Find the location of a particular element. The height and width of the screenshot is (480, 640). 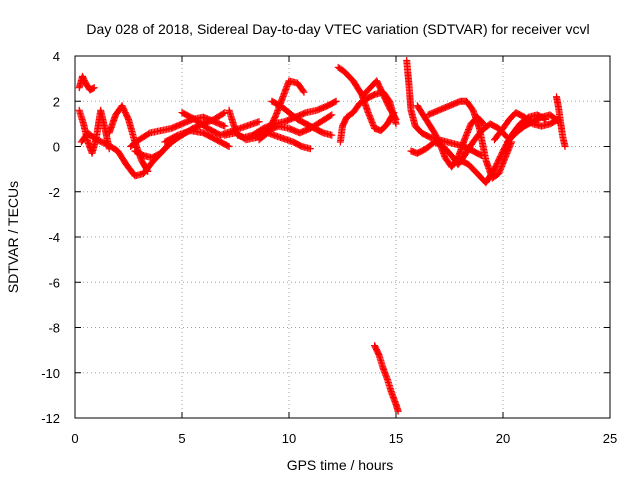

y-tick-label: -4 is located at coordinates (54, 237).